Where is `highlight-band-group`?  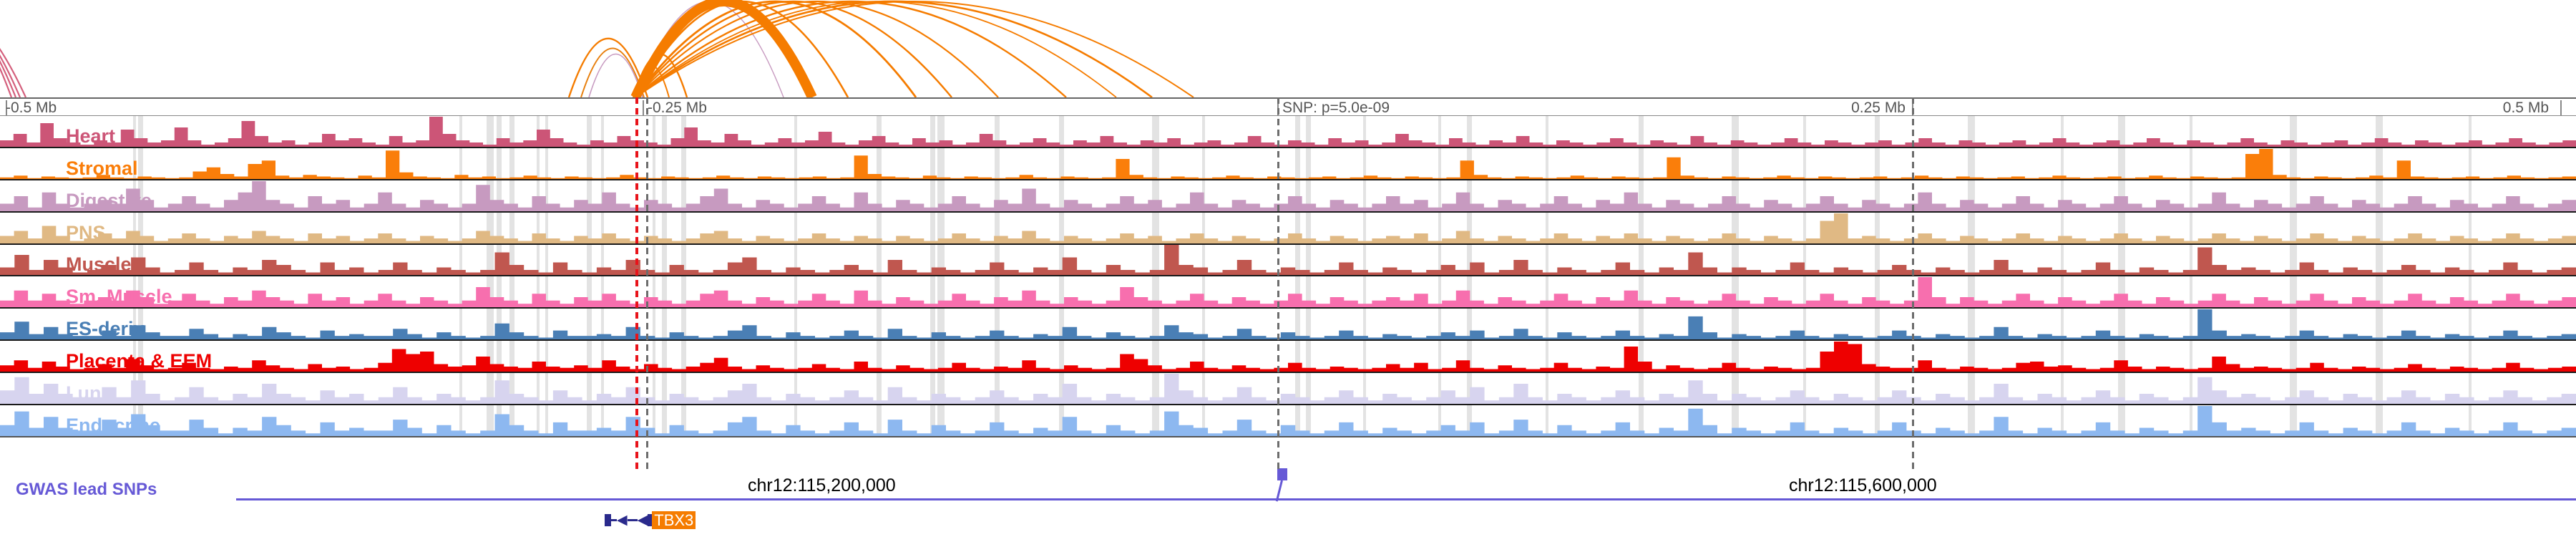 highlight-band-group is located at coordinates (1288, 292).